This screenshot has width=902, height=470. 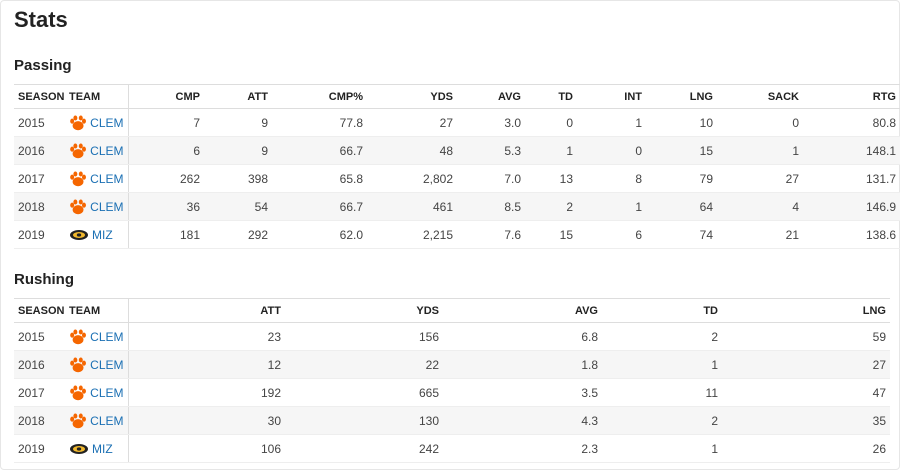 I want to click on yds-cell: 48, so click(x=412, y=150).